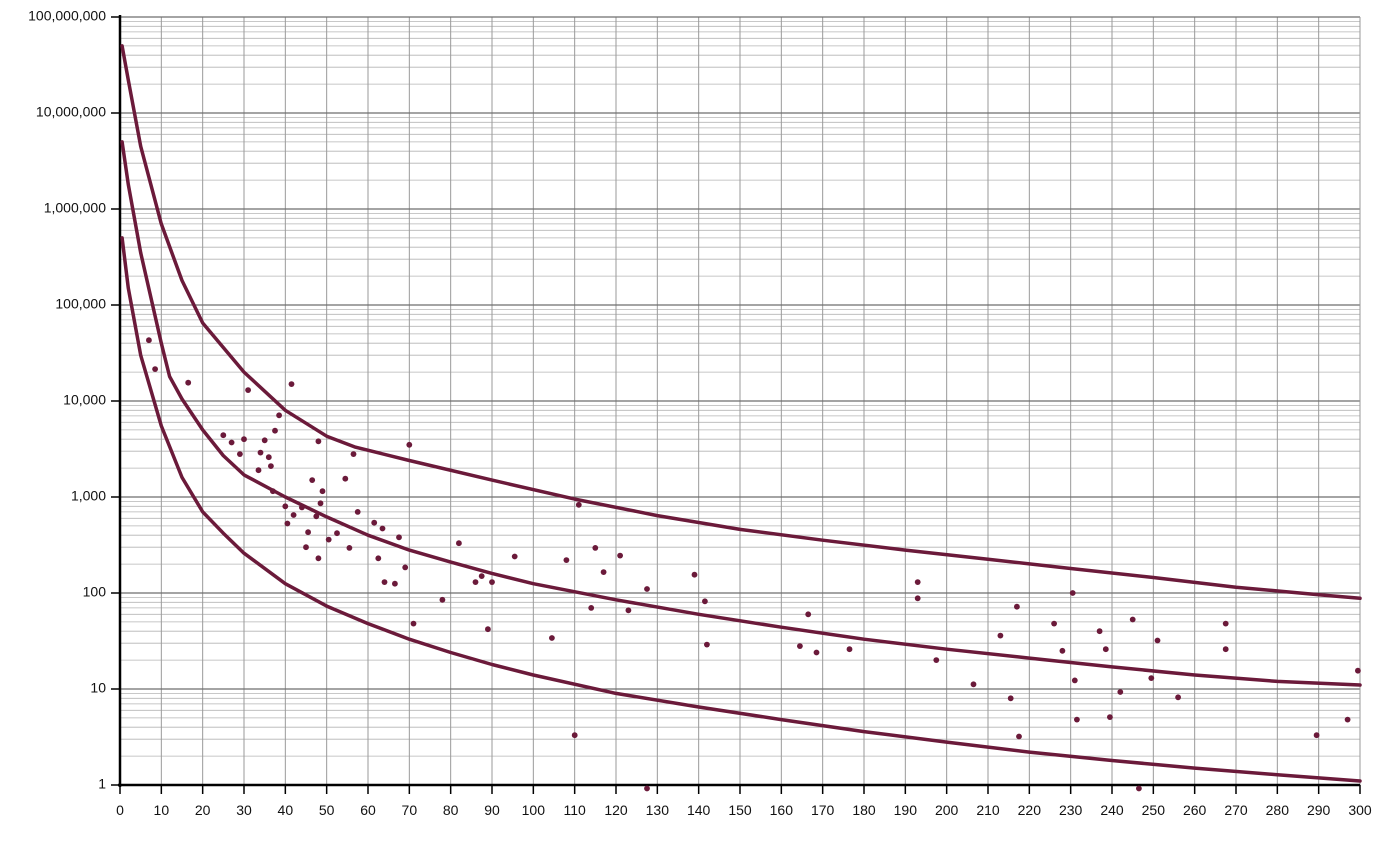 The height and width of the screenshot is (856, 1375). What do you see at coordinates (75, 208) in the screenshot?
I see `y-tick-label: 1,000,000` at bounding box center [75, 208].